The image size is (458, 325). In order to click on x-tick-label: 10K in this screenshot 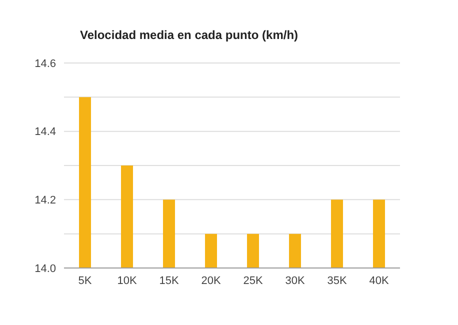, I will do `click(127, 280)`.